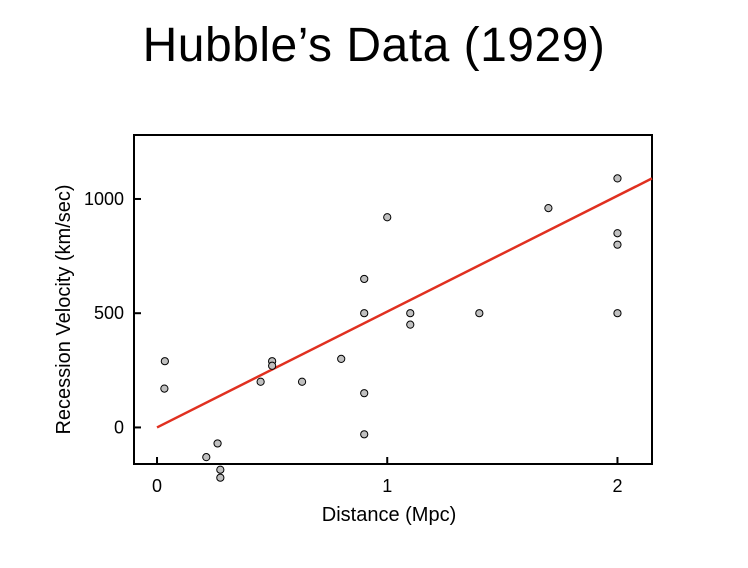 This screenshot has height=568, width=748. Describe the element at coordinates (119, 427) in the screenshot. I see `y-tick-label: 0` at that location.